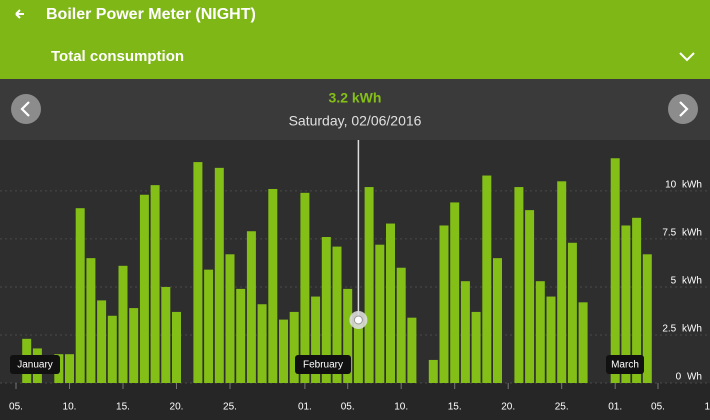  I want to click on next-button, so click(683, 109).